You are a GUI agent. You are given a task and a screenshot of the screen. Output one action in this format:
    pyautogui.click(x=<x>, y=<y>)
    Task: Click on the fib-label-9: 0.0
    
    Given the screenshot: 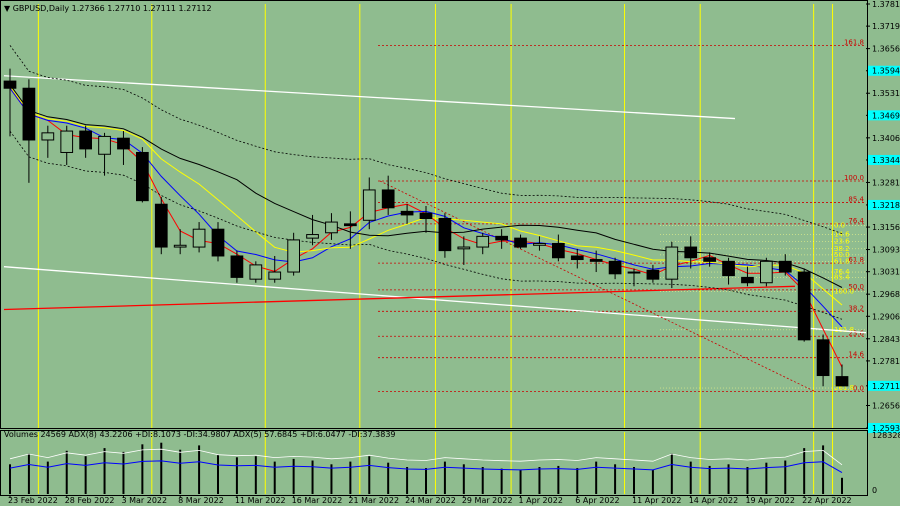 What is the action you would take?
    pyautogui.click(x=858, y=389)
    